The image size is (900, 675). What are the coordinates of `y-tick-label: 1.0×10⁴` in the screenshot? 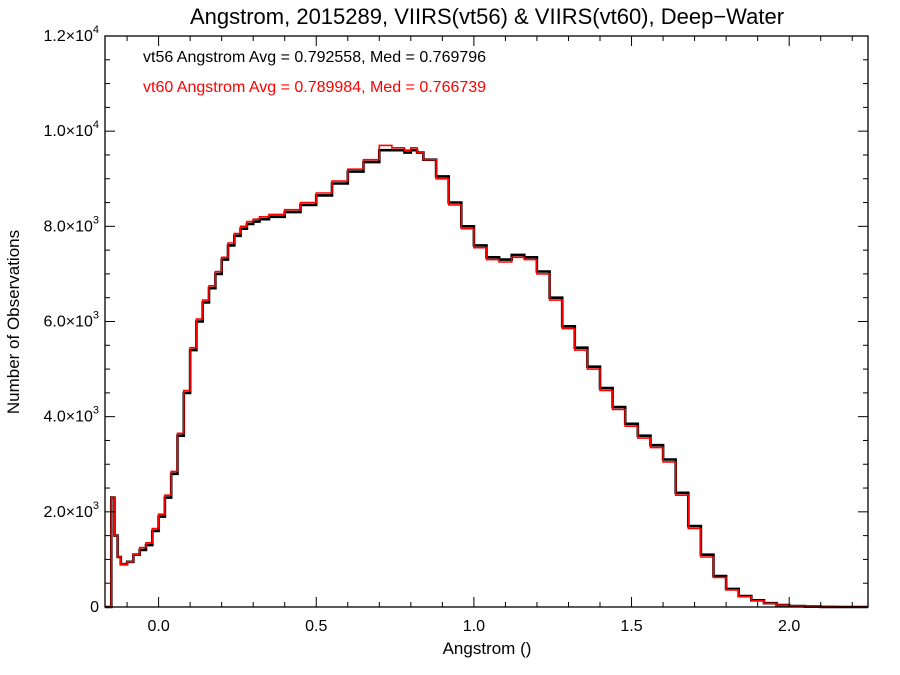 It's located at (71, 129).